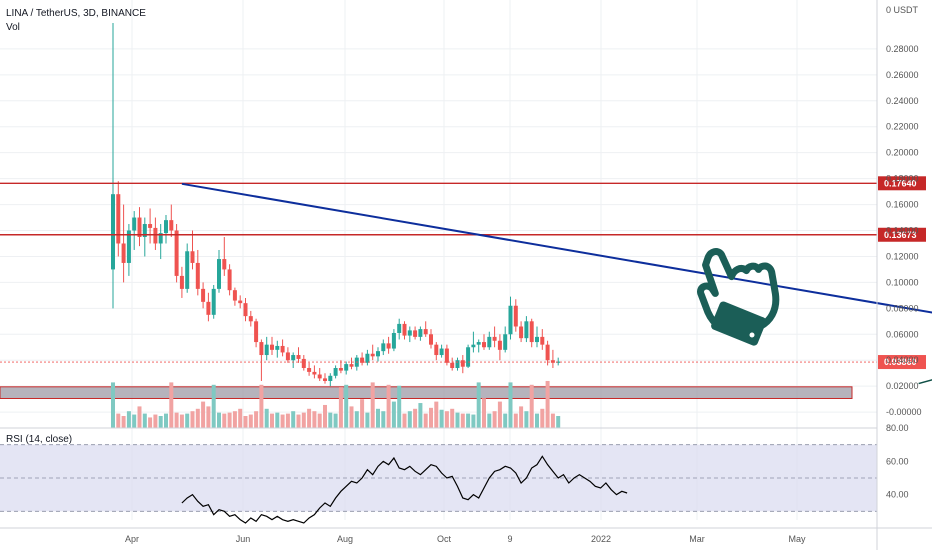 This screenshot has width=932, height=550. What do you see at coordinates (902, 75) in the screenshot?
I see `y-tick-label: 0.26000` at bounding box center [902, 75].